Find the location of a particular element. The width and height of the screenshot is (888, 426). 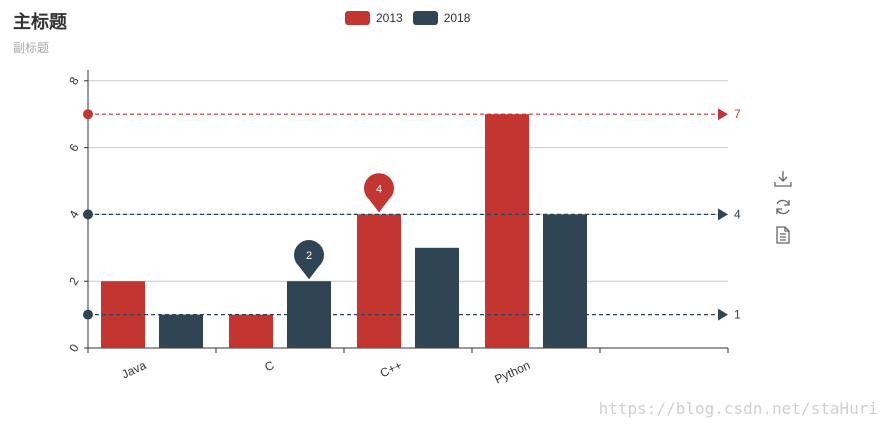

legend-swatch-2013 is located at coordinates (357, 18).